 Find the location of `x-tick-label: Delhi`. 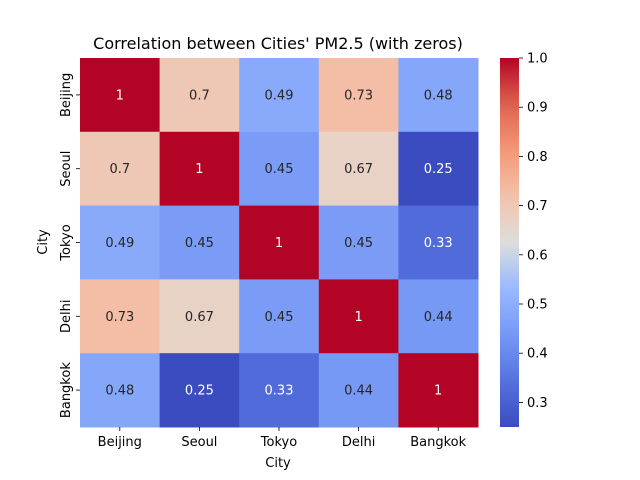

x-tick-label: Delhi is located at coordinates (358, 442).